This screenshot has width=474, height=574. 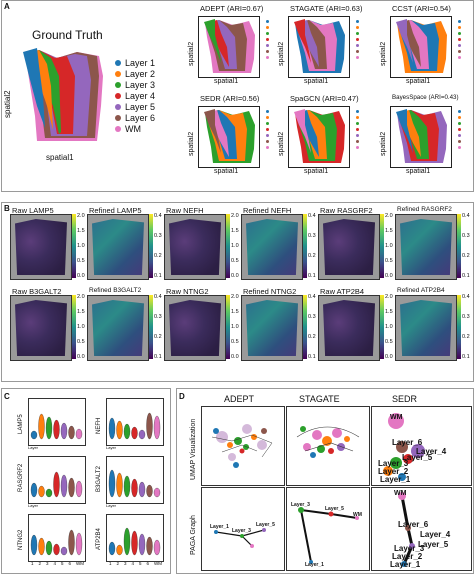 I want to click on heatmap-title: Raw NEFH, so click(x=185, y=210).